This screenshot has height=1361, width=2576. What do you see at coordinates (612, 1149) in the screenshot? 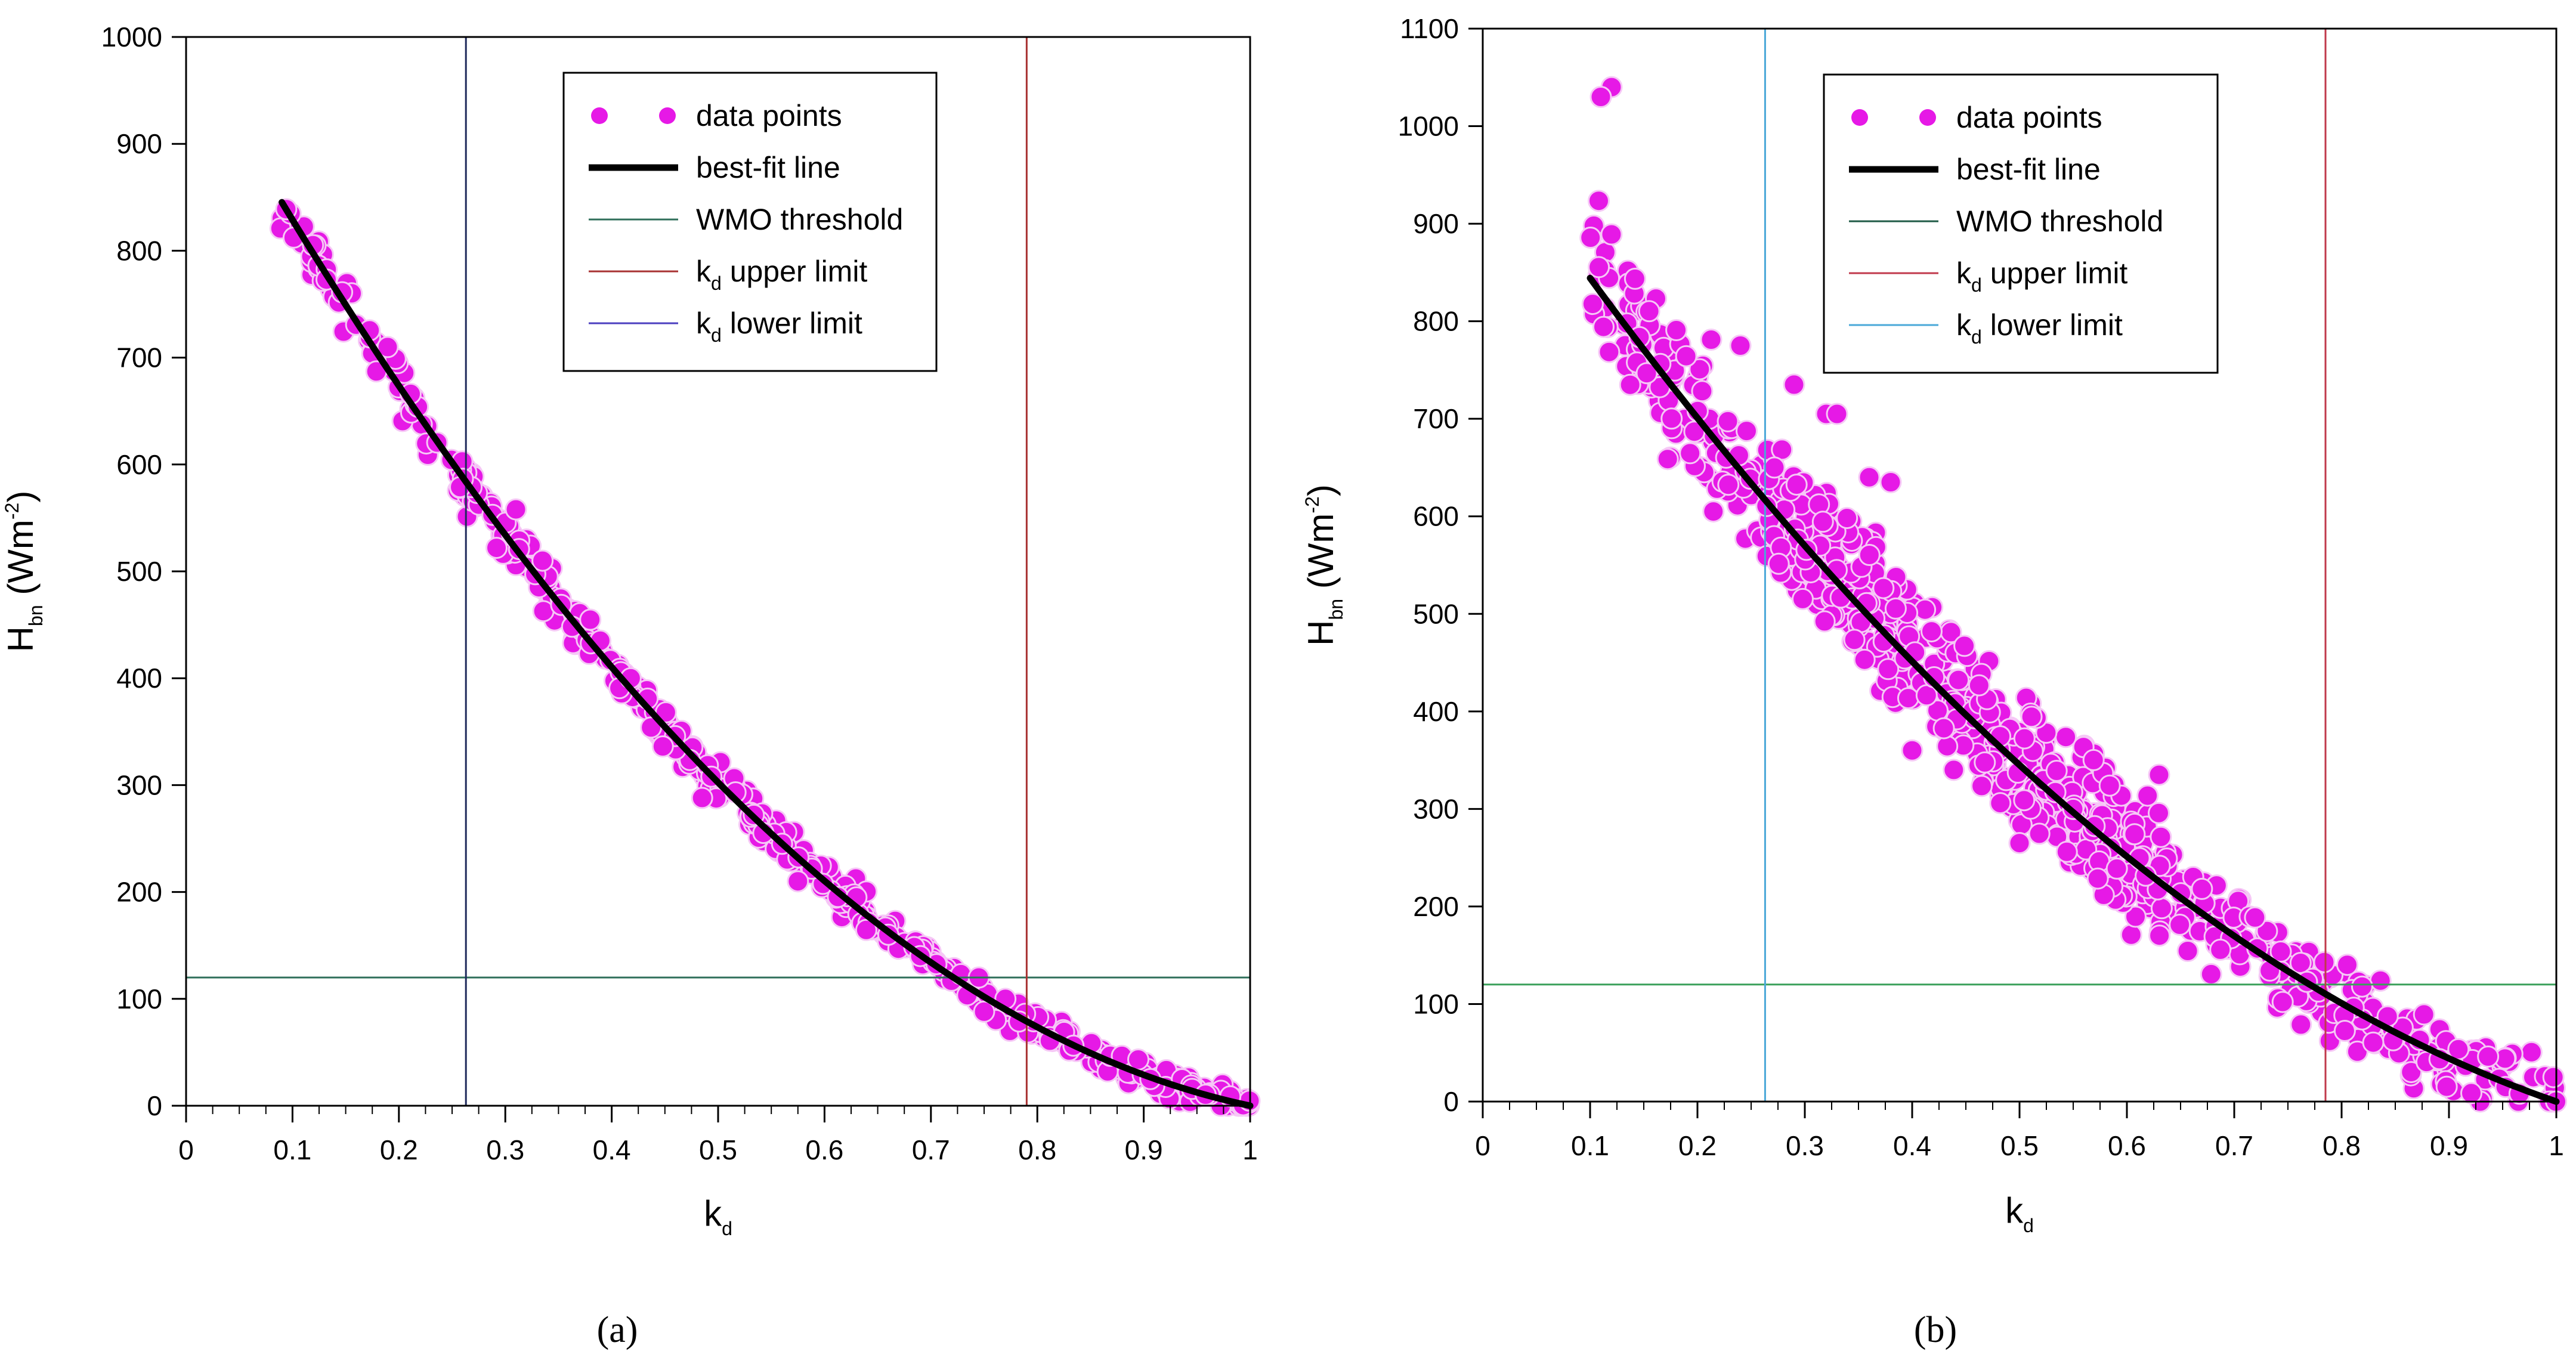
I see `x-tick-label: 0.4` at bounding box center [612, 1149].